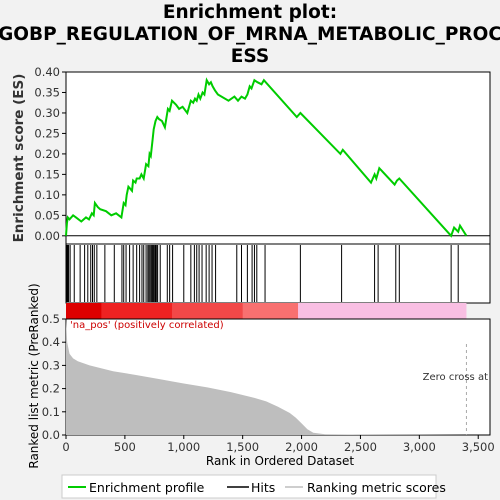  I want to click on rank-x-ticks: 0 500 1,000 1,500 2,000 2,500 3,000 3,500, so click(278, 444).